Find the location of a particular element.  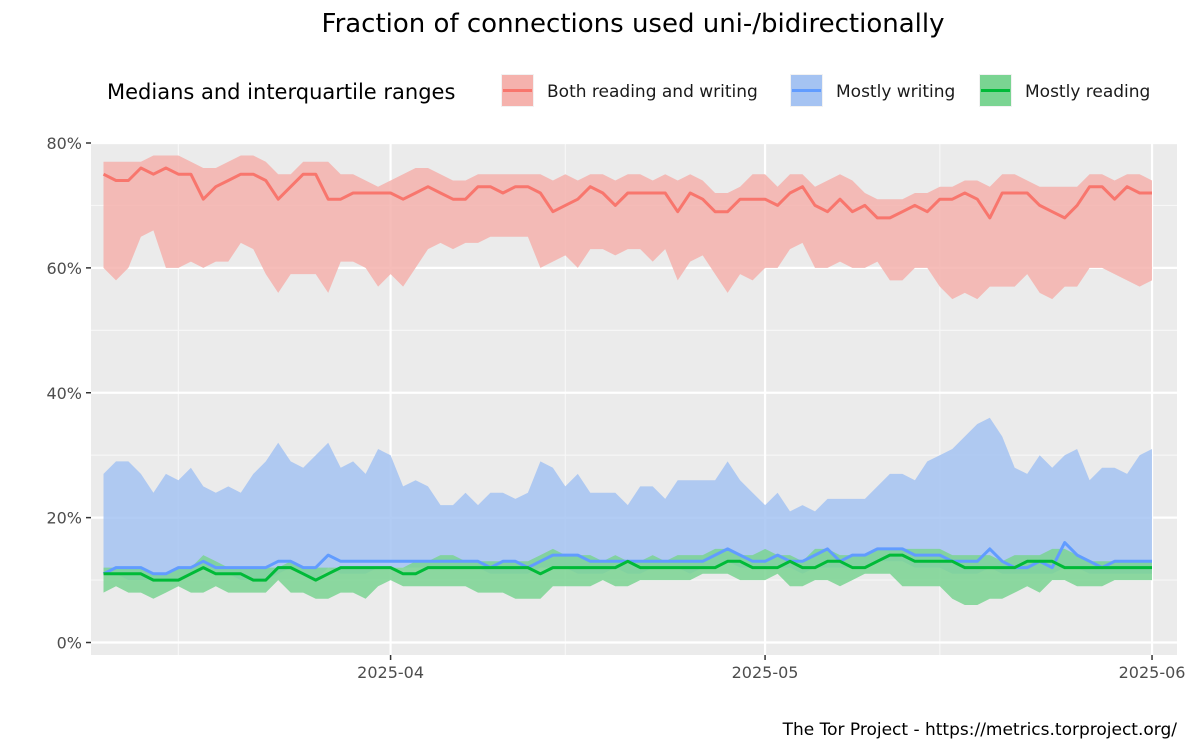

legend-label-writing: Mostly writing is located at coordinates (895, 92).